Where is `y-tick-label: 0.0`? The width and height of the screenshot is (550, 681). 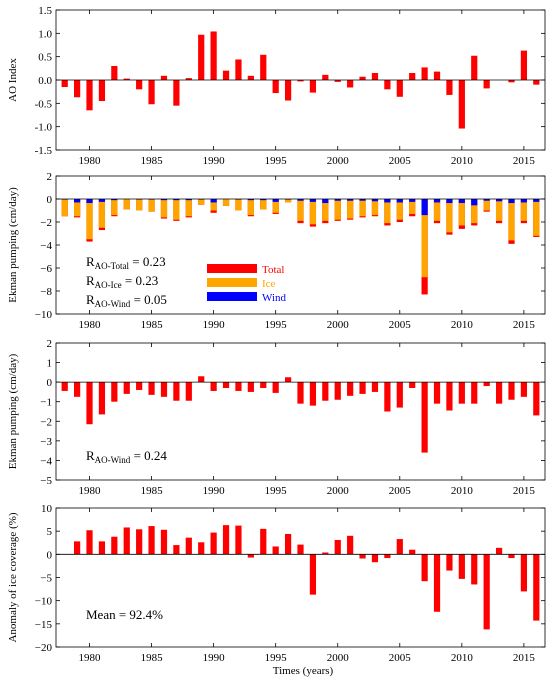 y-tick-label: 0.0 is located at coordinates (45, 81).